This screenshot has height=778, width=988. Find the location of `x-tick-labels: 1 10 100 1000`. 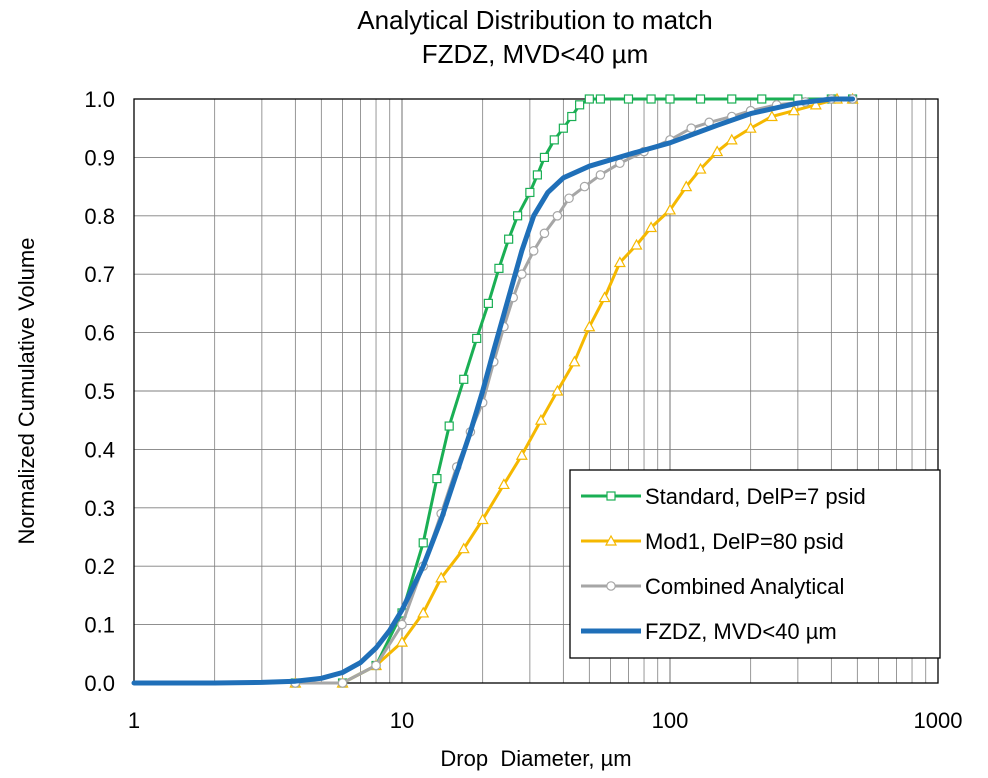

x-tick-labels: 1 10 100 1000 is located at coordinates (545, 720).